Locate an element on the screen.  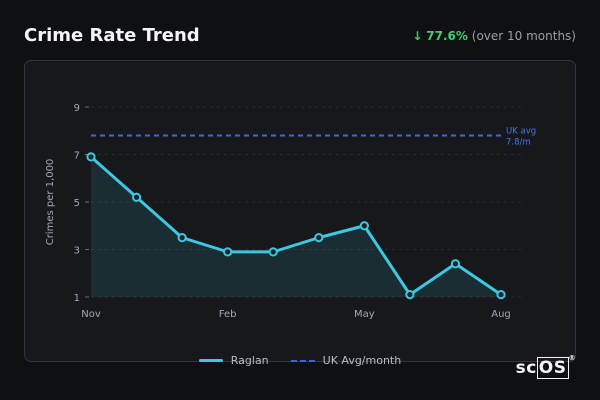
legend-label-raglan: Raglan is located at coordinates (249, 360).